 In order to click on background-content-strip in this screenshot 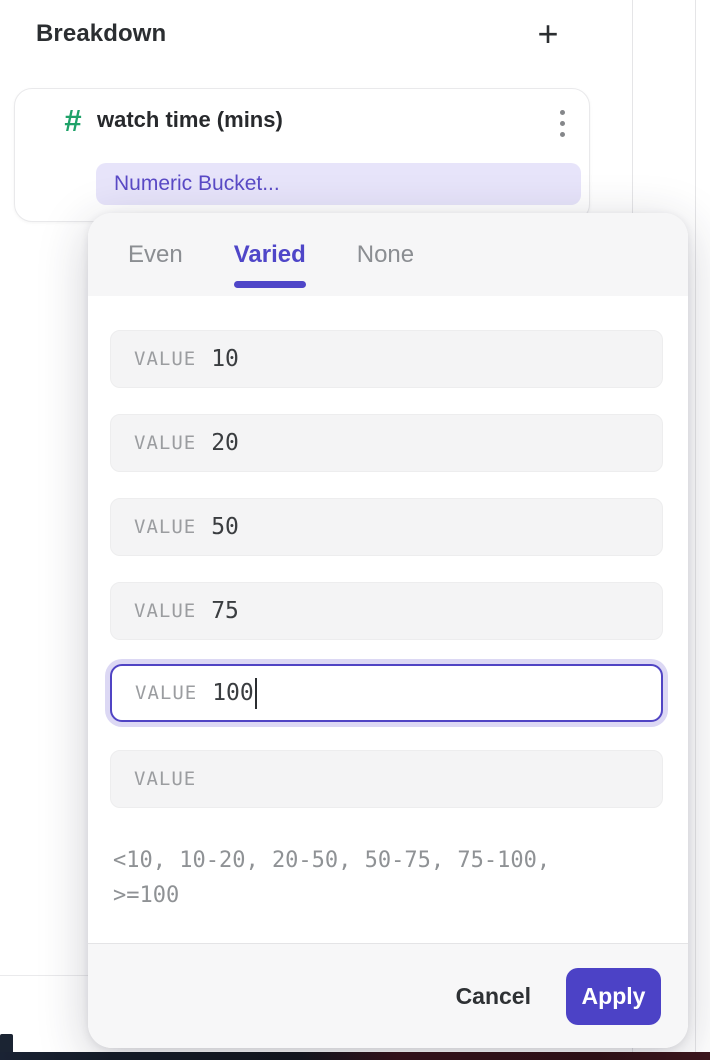, I will do `click(355, 1056)`.